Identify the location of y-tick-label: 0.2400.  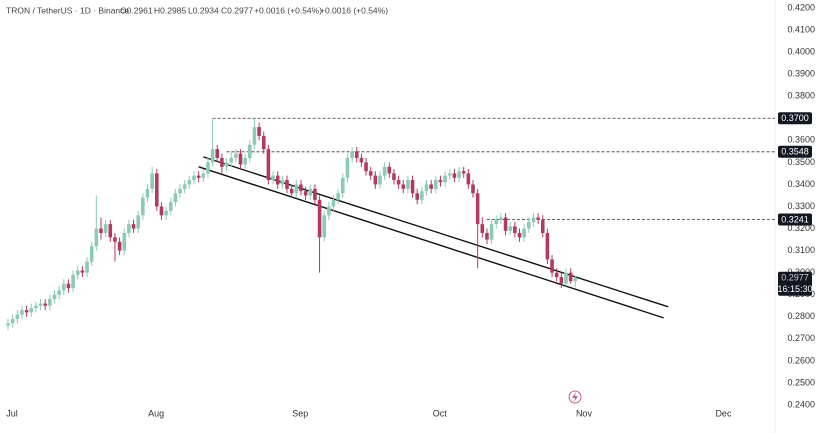
(801, 404).